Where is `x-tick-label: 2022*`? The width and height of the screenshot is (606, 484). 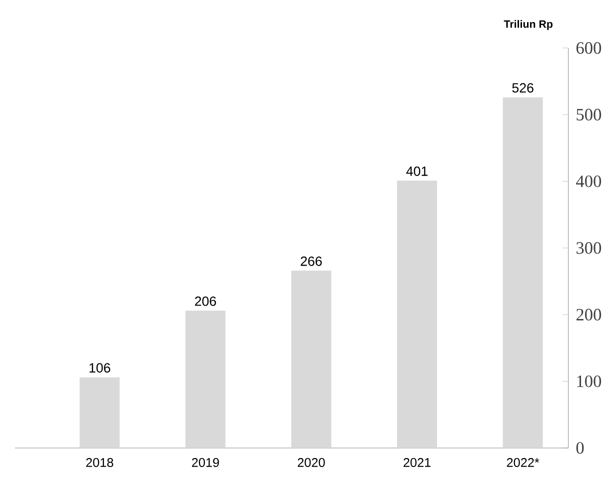 x-tick-label: 2022* is located at coordinates (523, 462).